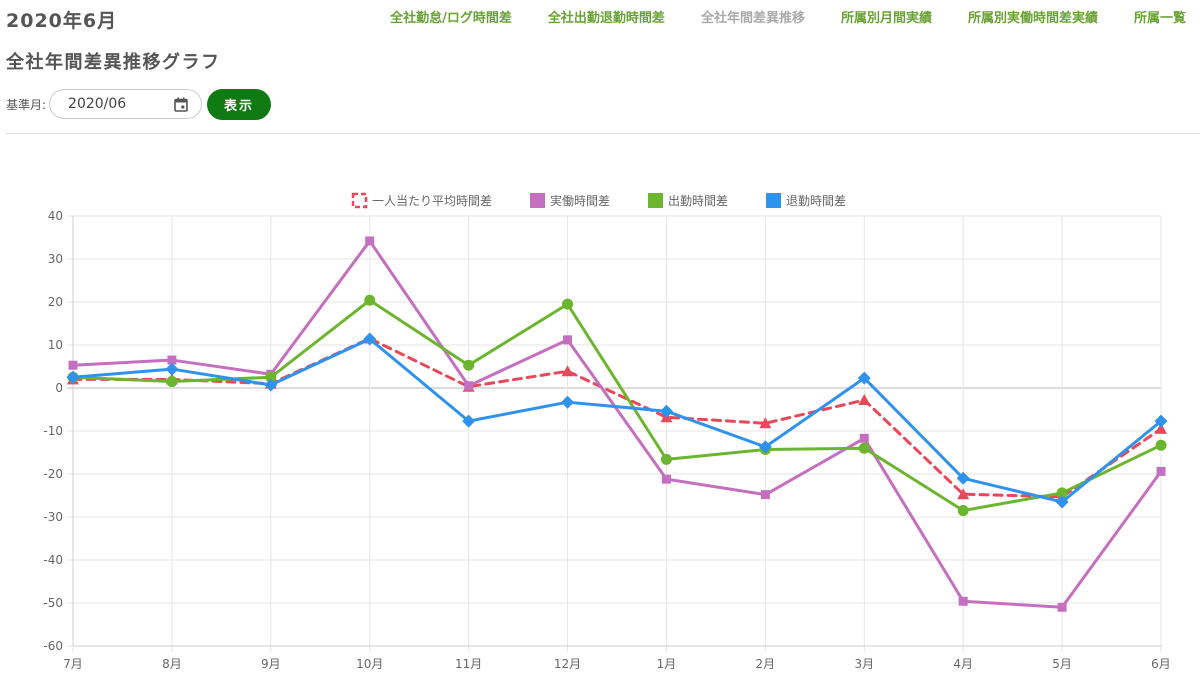 This screenshot has width=1202, height=681. Describe the element at coordinates (239, 104) in the screenshot. I see `show-button: 表示` at that location.